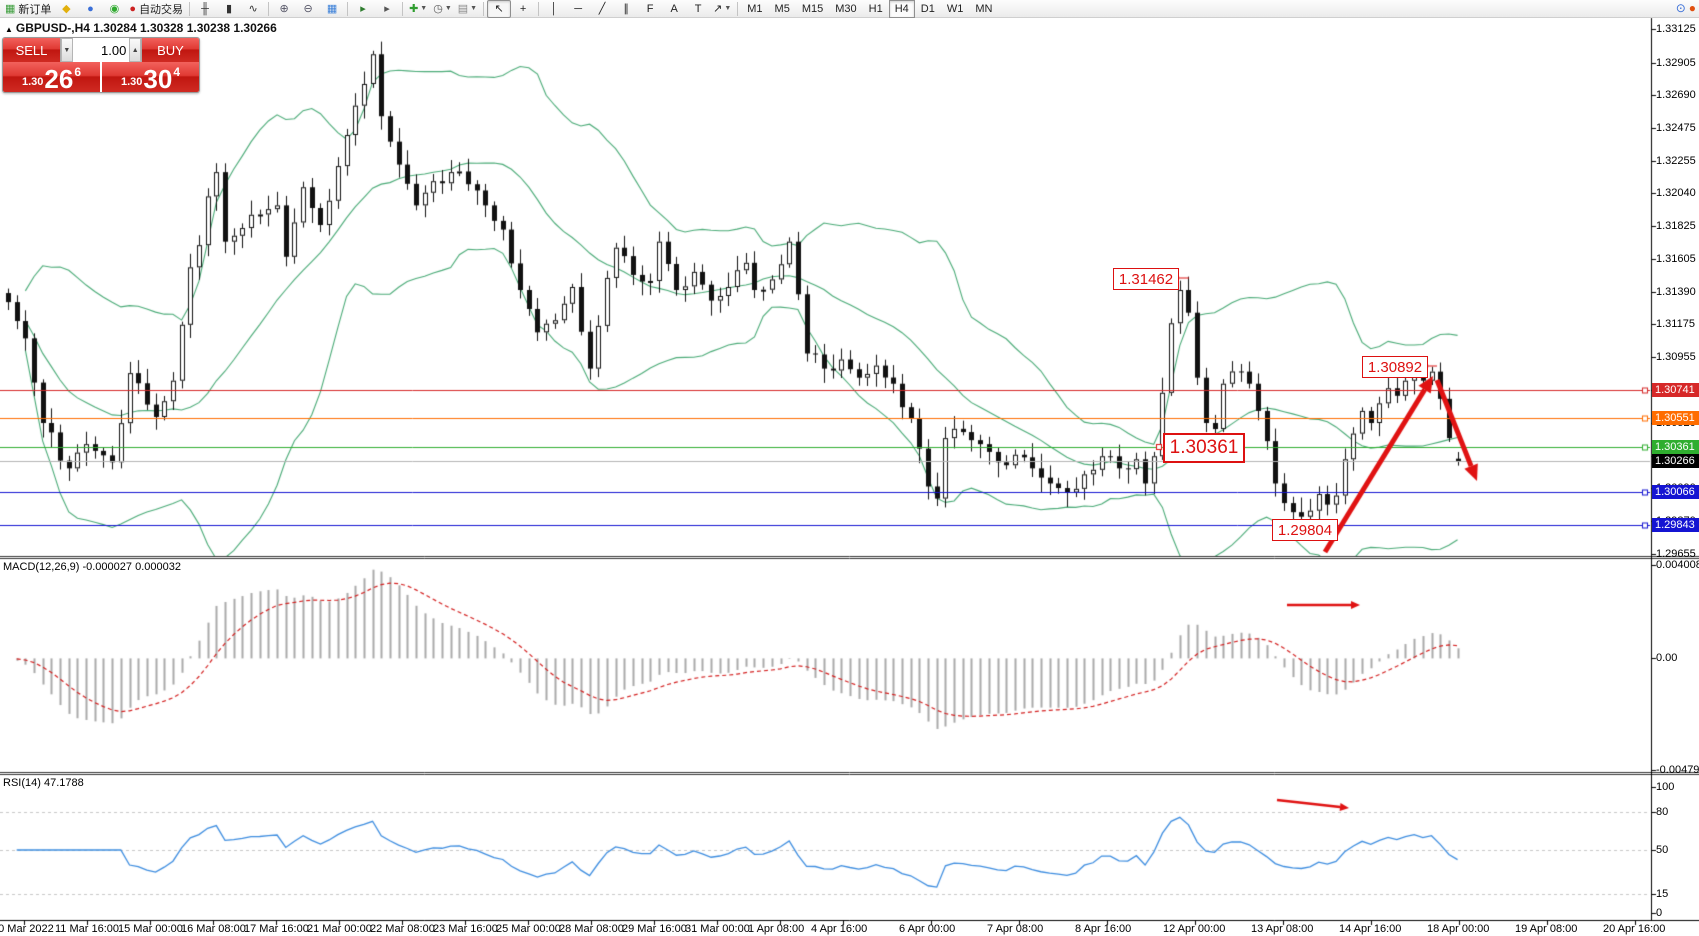  I want to click on rsi-axis-label: 100, so click(1665, 787).